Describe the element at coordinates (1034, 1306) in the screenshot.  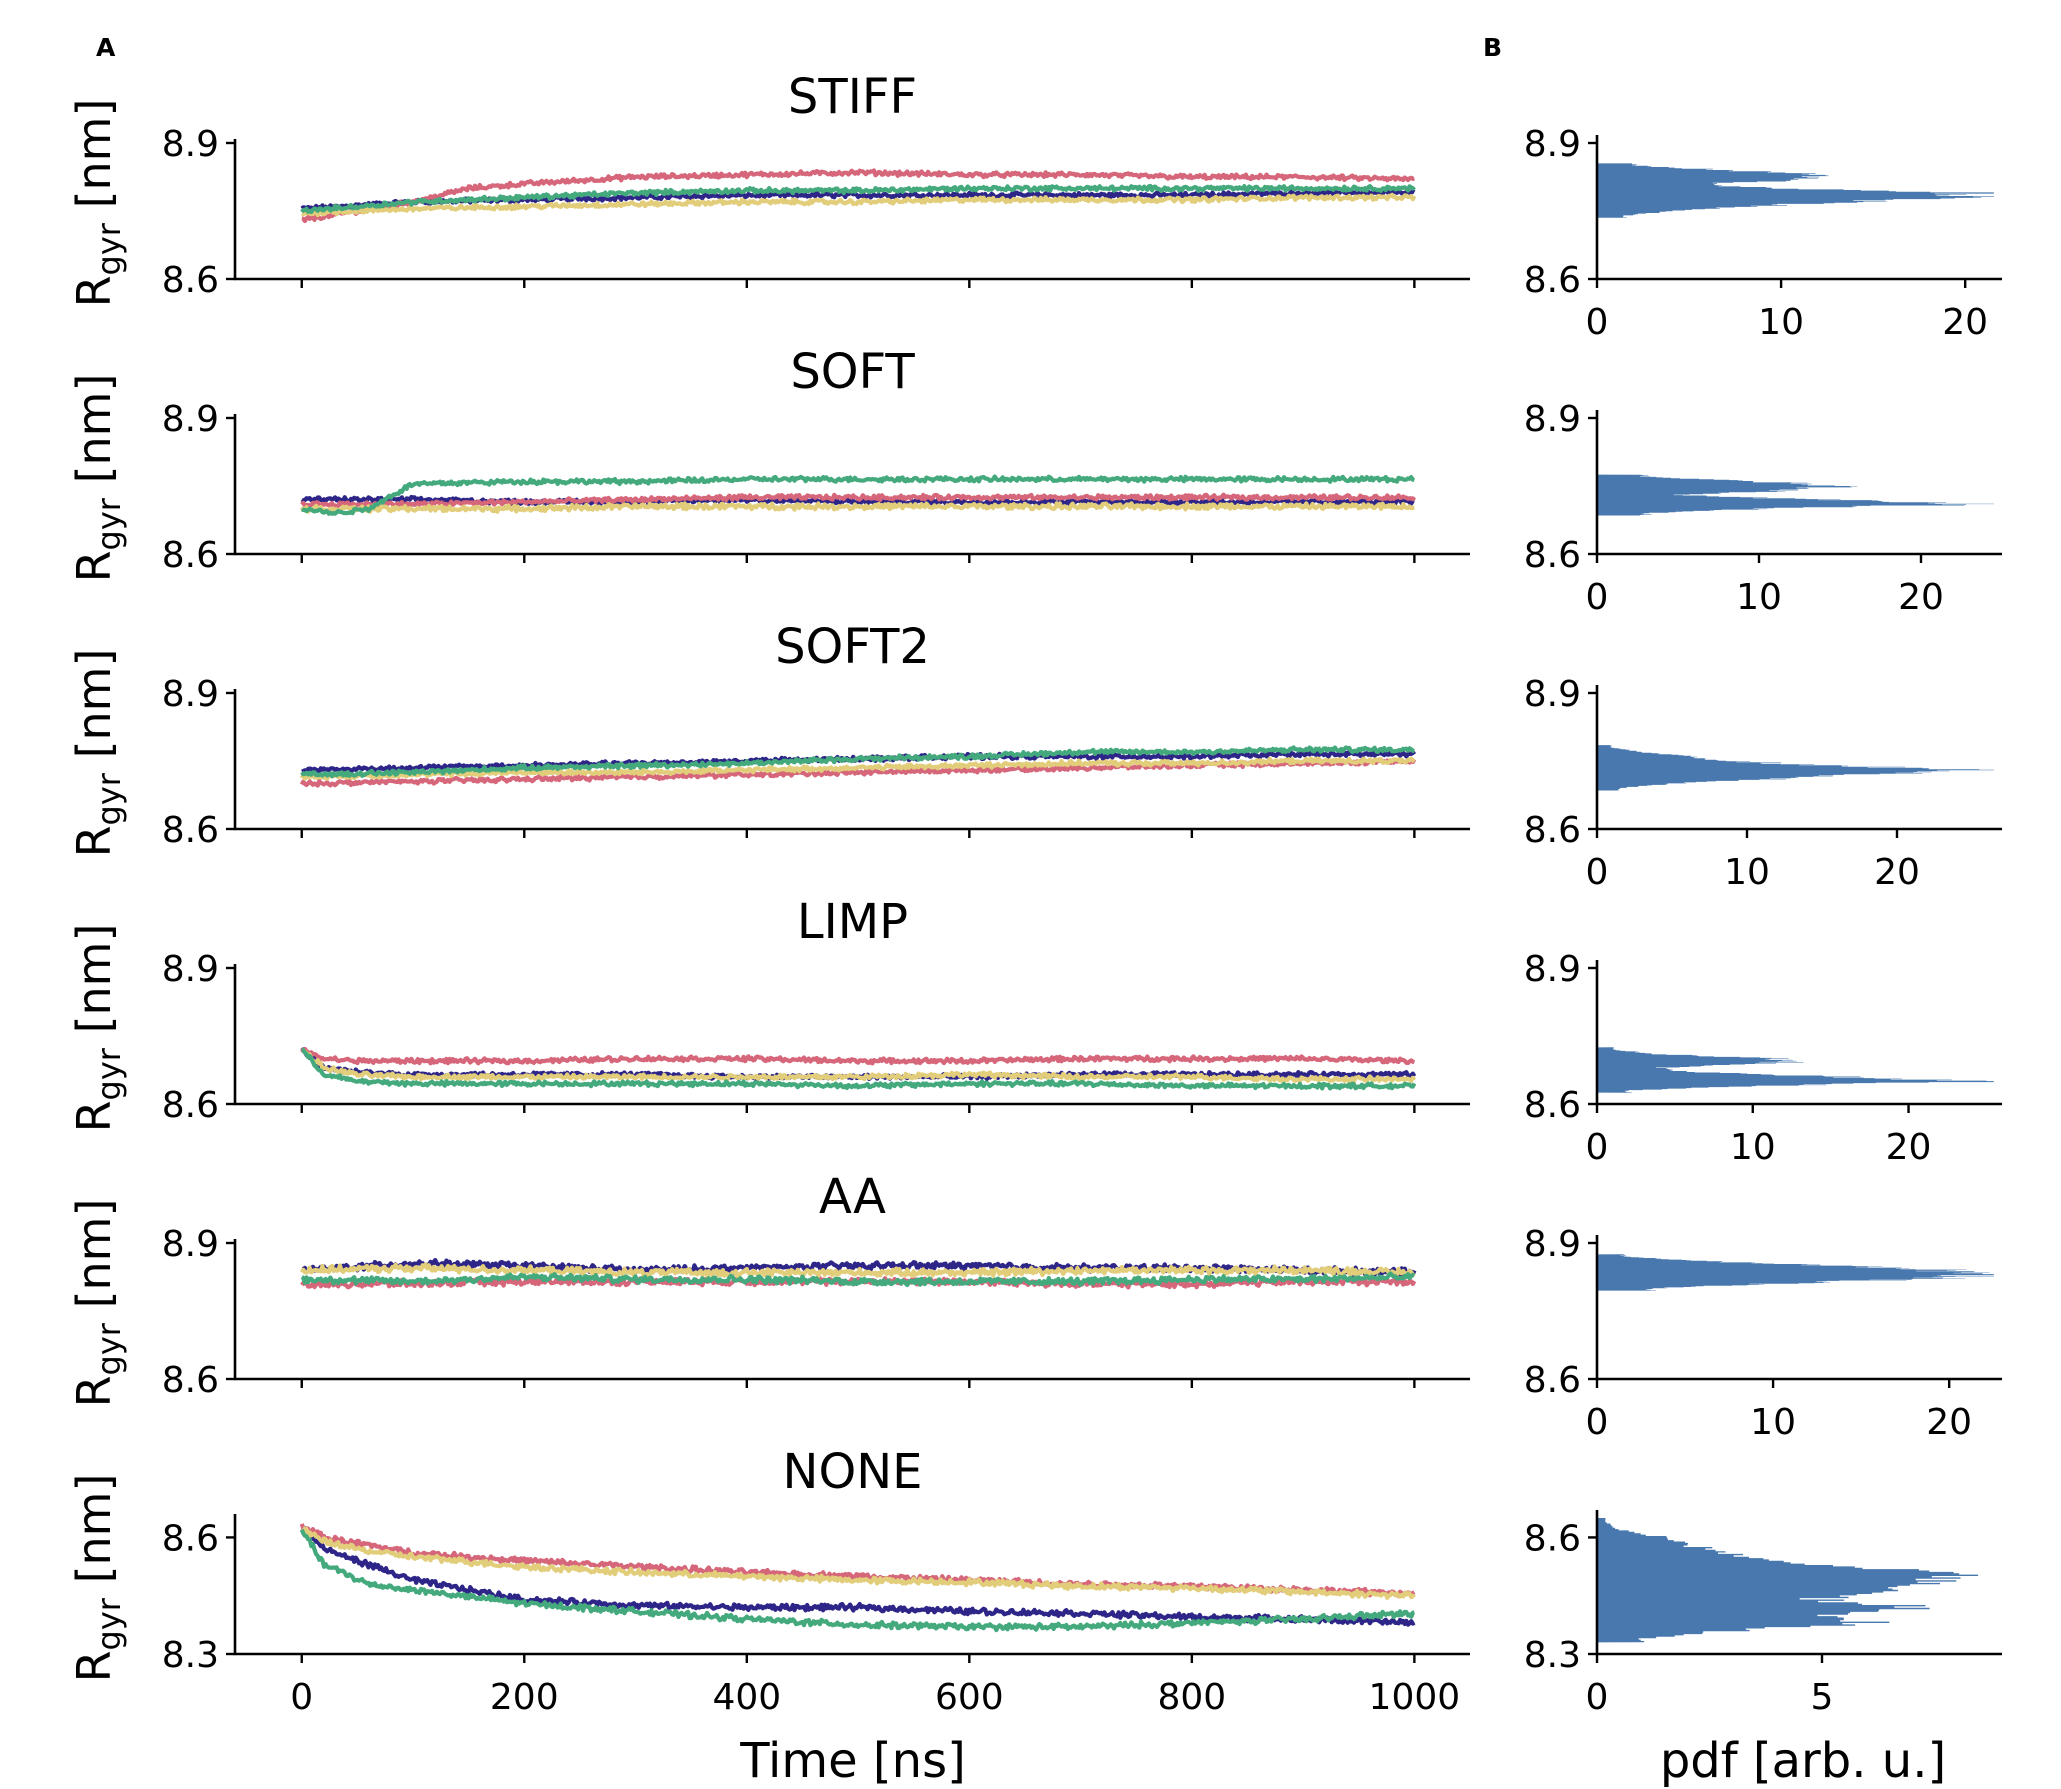
I see `row-aa: AA Rgyr [nm] 8.6 8.9 8.6 8.9 0 10 20` at that location.